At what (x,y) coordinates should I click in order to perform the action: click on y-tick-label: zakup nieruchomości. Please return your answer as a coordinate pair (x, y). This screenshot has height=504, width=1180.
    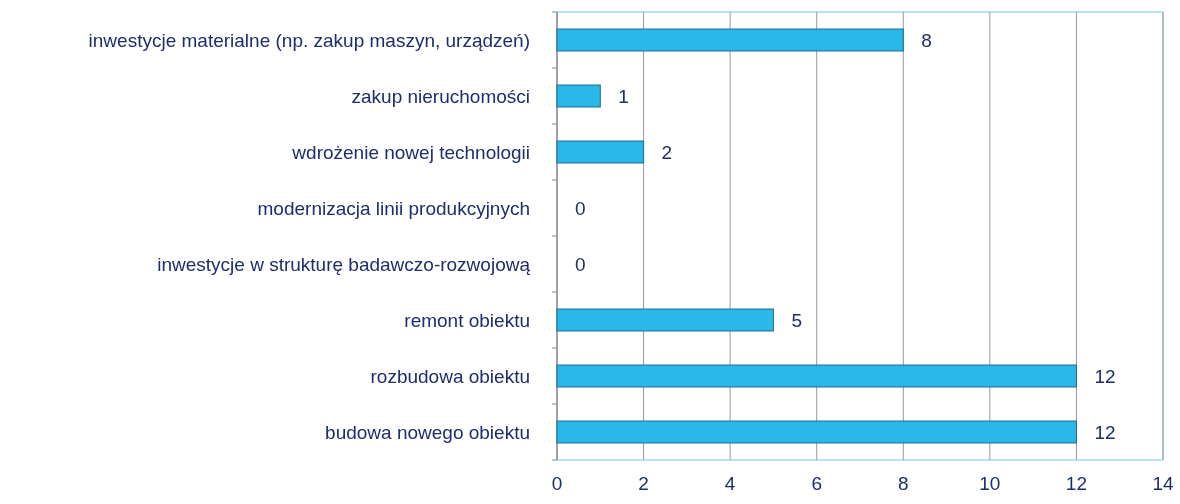
    Looking at the image, I should click on (440, 96).